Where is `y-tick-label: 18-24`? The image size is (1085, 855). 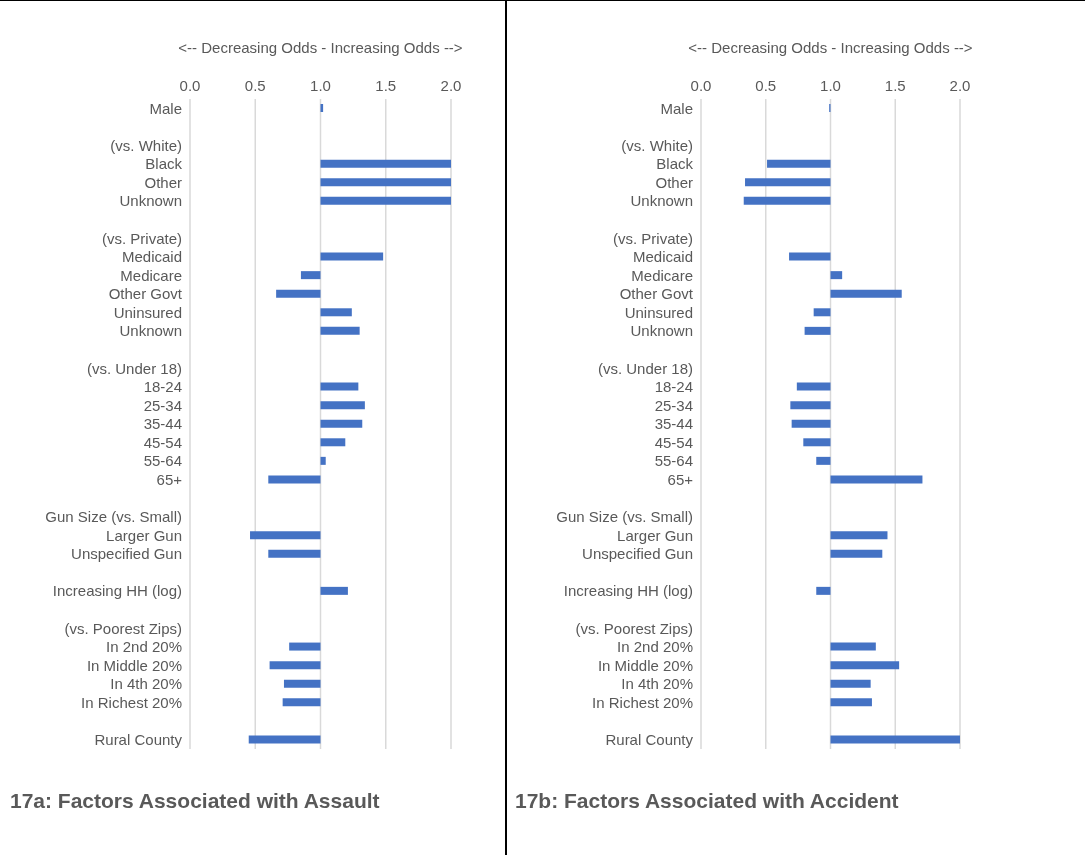
y-tick-label: 18-24 is located at coordinates (673, 387).